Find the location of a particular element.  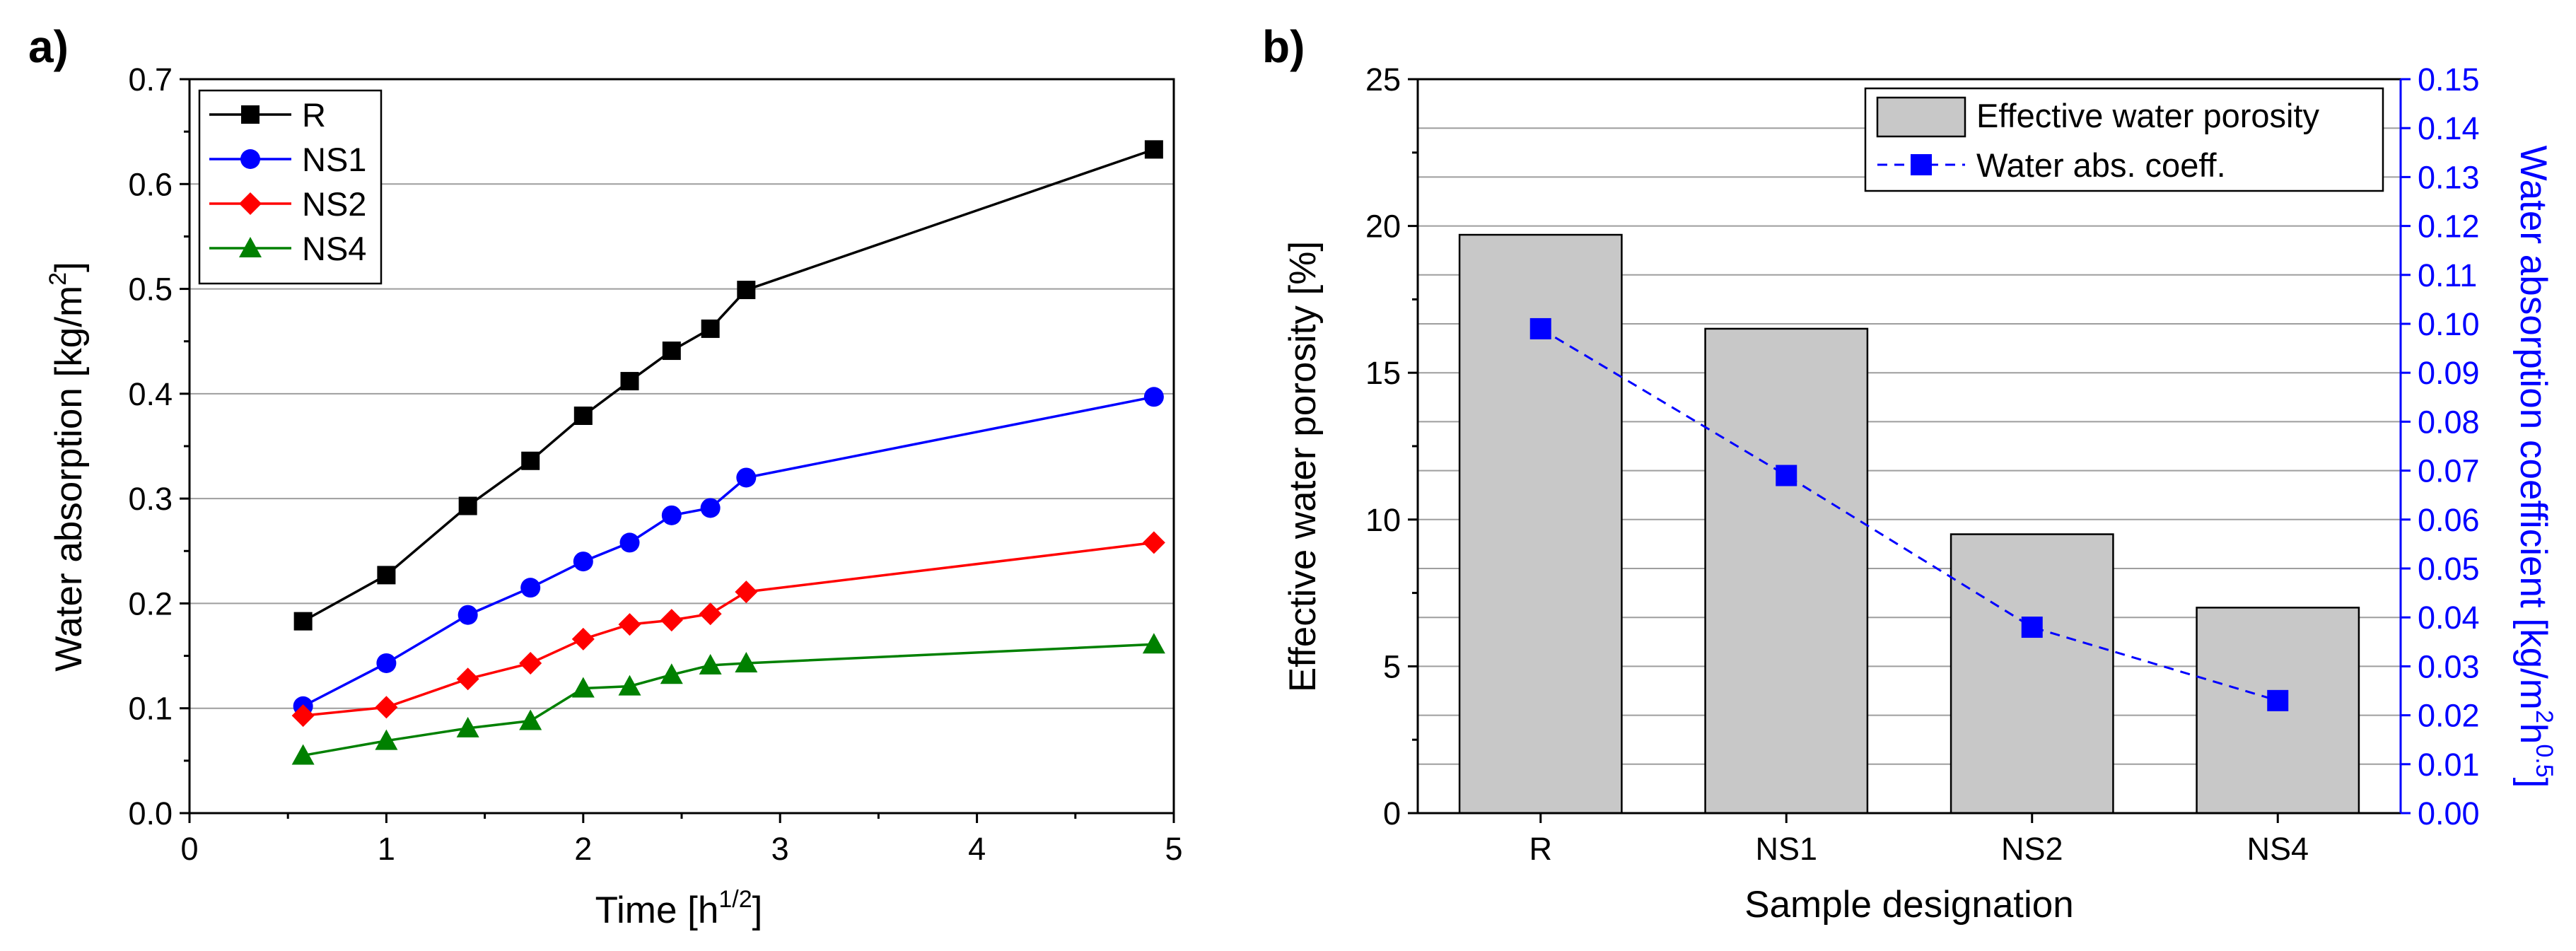

panel-b-label: b) is located at coordinates (1283, 47).